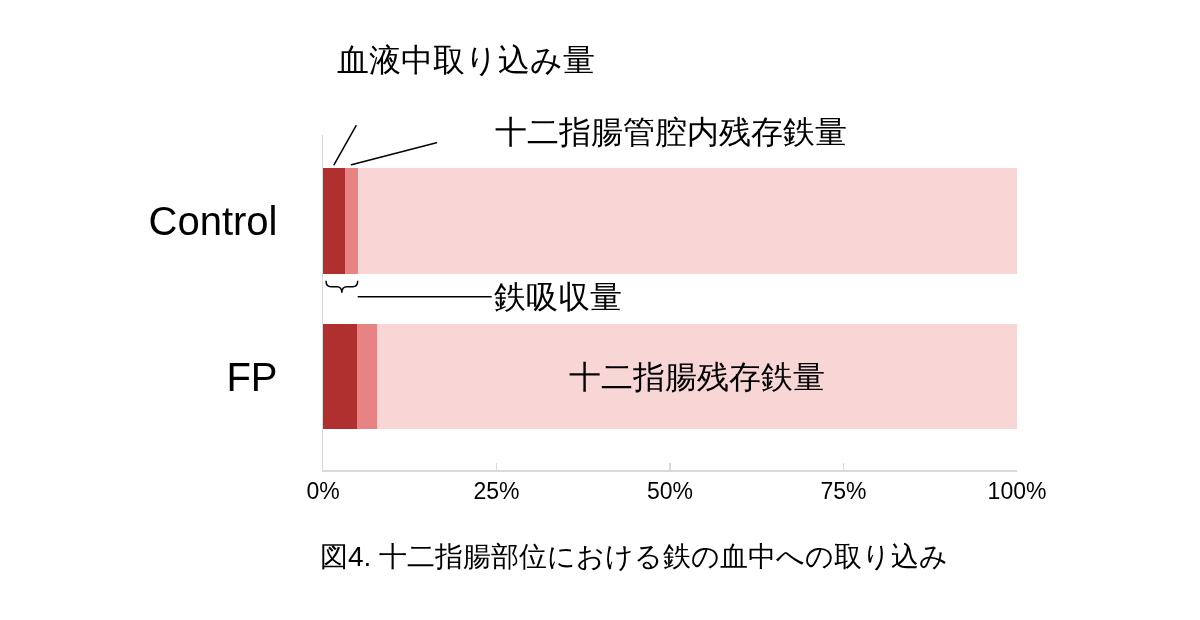  I want to click on x-tick-label: 100%, so click(1017, 491).